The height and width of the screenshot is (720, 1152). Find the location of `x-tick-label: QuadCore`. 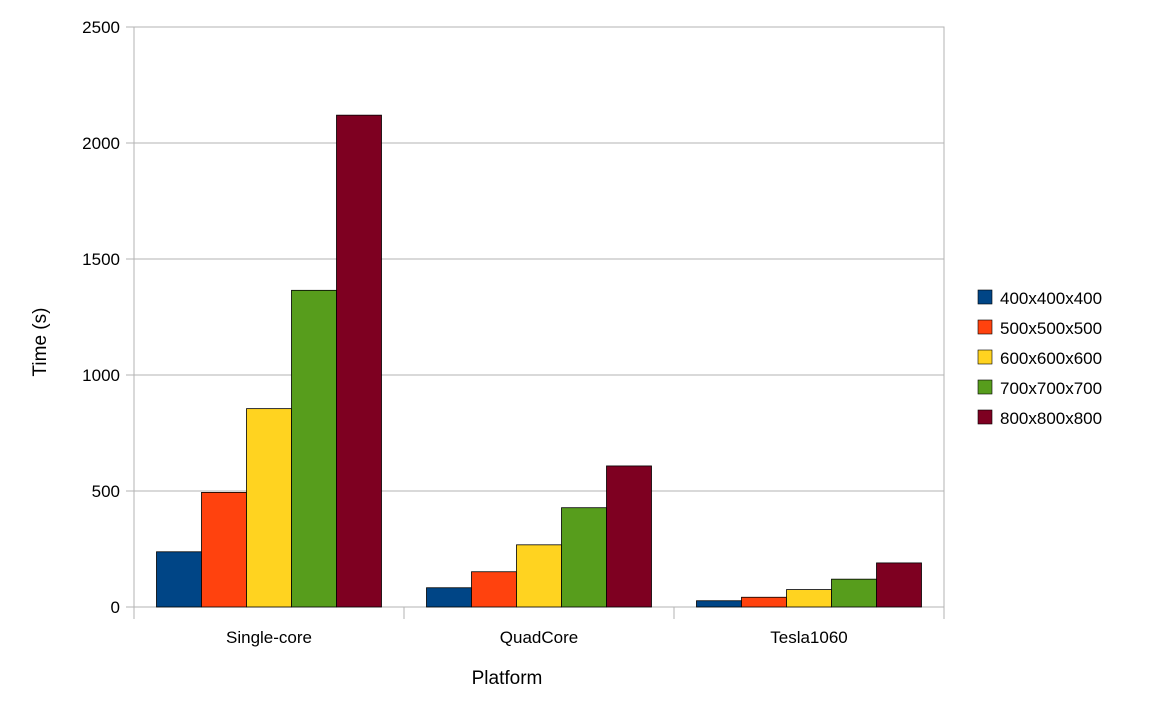

x-tick-label: QuadCore is located at coordinates (539, 637).